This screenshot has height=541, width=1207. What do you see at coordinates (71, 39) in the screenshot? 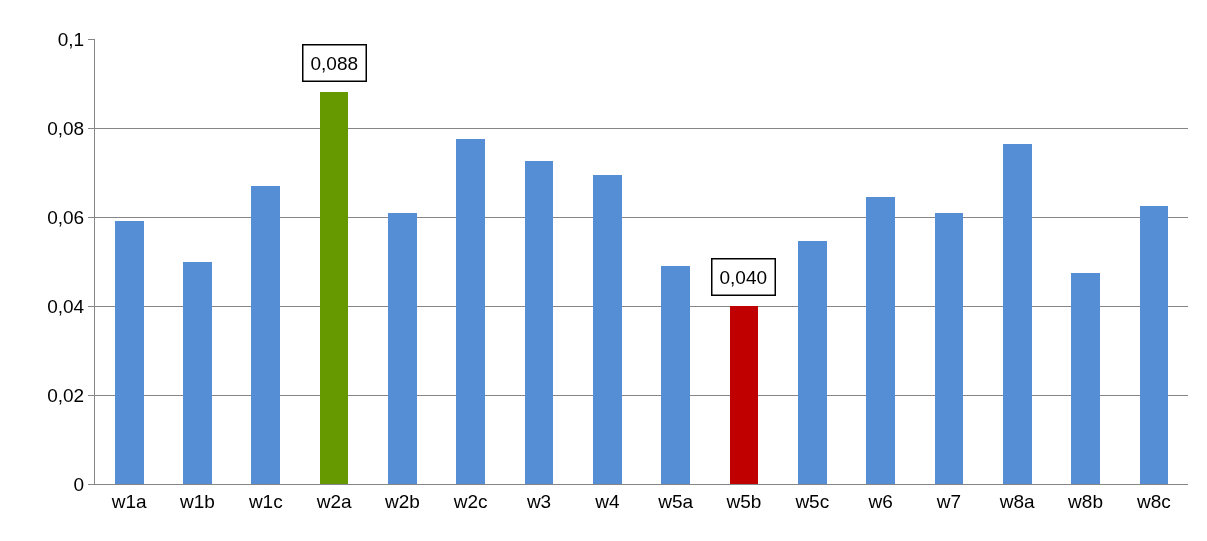
I see `y-tick-label: 0,1` at bounding box center [71, 39].